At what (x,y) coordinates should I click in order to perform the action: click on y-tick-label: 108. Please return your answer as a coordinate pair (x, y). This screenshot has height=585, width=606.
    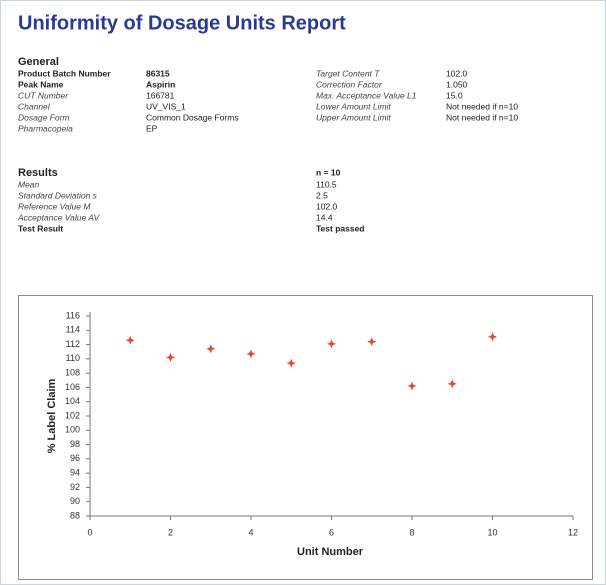
    Looking at the image, I should click on (72, 373).